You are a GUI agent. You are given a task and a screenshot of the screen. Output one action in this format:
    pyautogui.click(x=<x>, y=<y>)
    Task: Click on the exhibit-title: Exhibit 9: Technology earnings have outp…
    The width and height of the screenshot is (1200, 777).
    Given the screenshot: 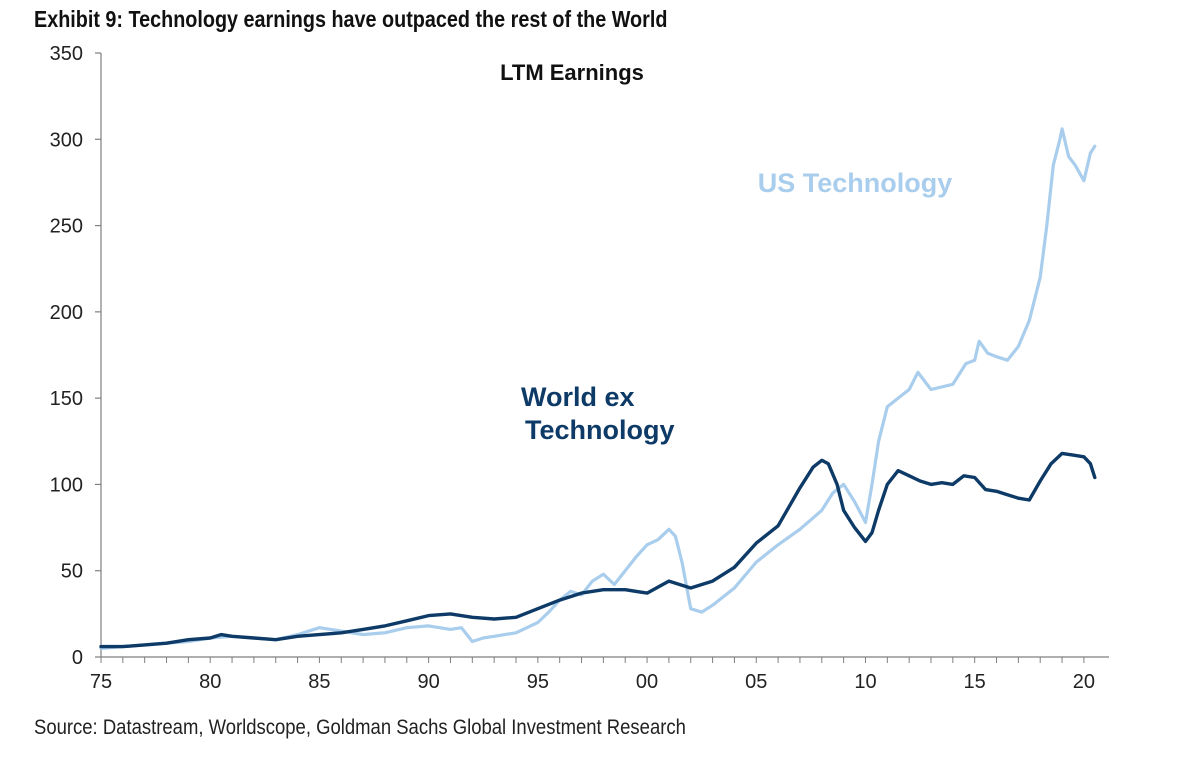 What is the action you would take?
    pyautogui.click(x=351, y=19)
    